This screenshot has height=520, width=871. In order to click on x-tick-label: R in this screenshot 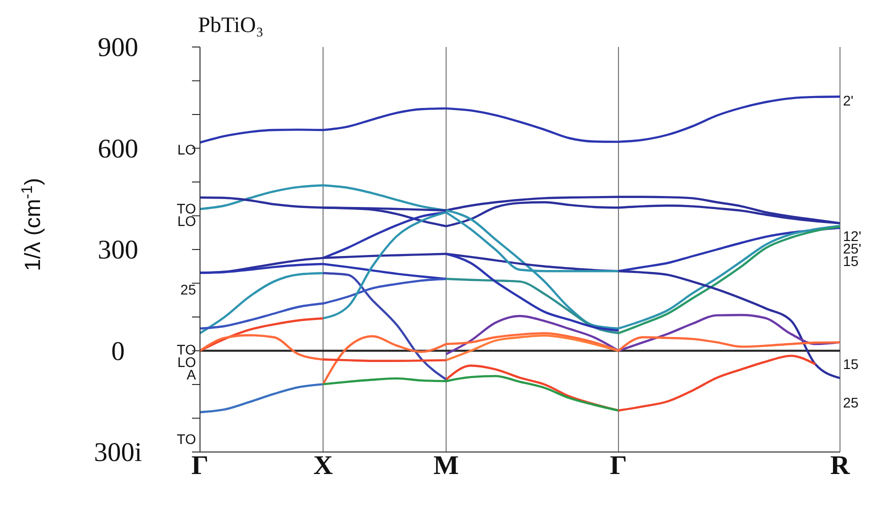, I will do `click(840, 465)`.